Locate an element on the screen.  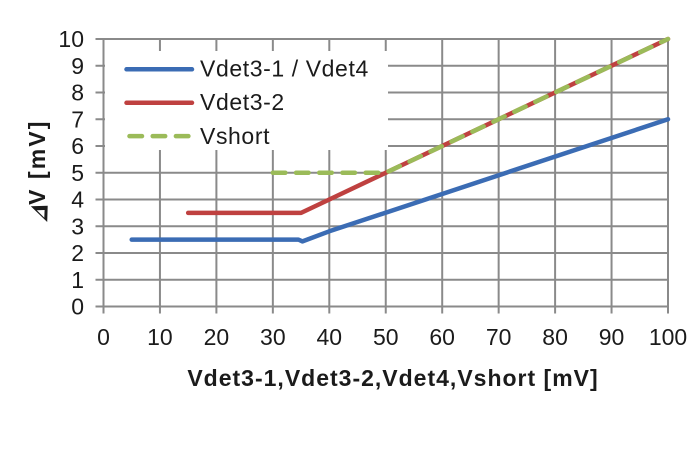
svg-text: 7 is located at coordinates (77, 119).